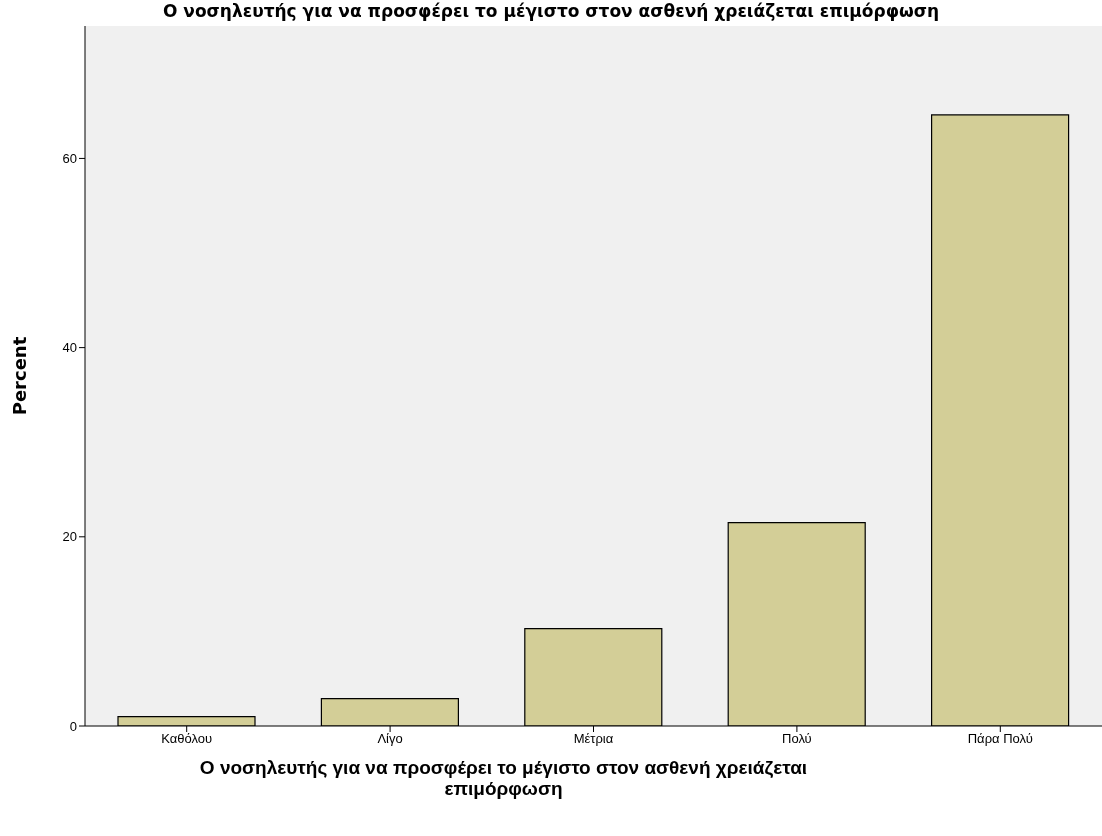  What do you see at coordinates (187, 739) in the screenshot?
I see `x-tick-label: Καθόλου` at bounding box center [187, 739].